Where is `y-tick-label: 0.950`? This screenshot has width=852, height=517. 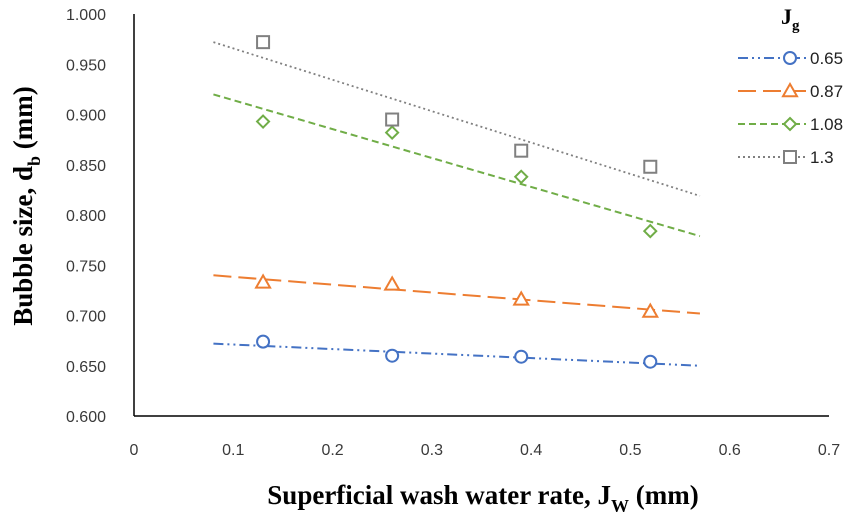 y-tick-label: 0.950 is located at coordinates (86, 65).